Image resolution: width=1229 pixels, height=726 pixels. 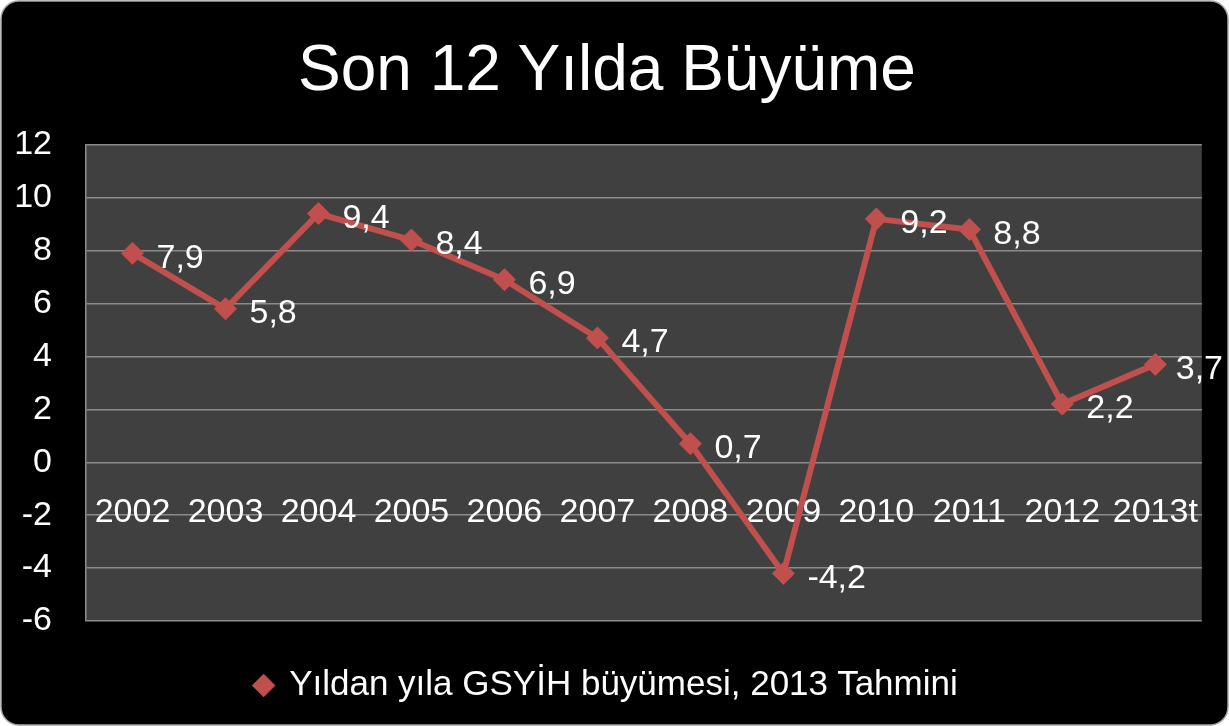 What do you see at coordinates (504, 510) in the screenshot?
I see `x-tick-label: 2006` at bounding box center [504, 510].